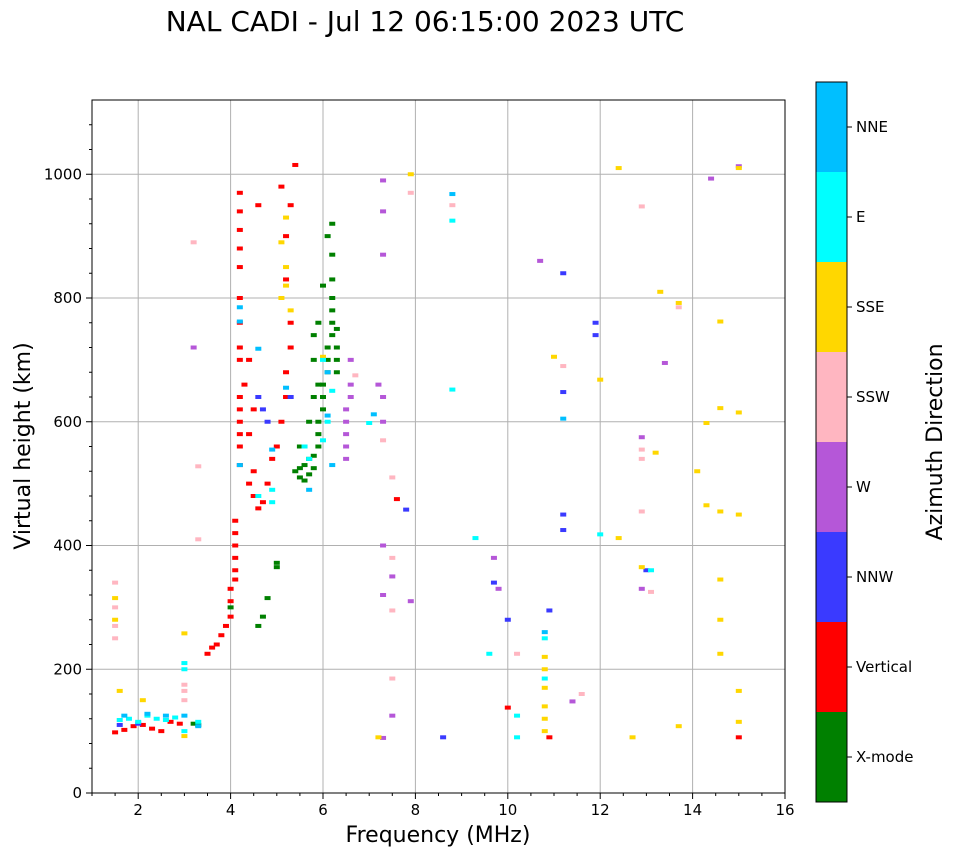  Describe the element at coordinates (935, 441) in the screenshot. I see `colorbar-title: Azimuth Direction` at that location.